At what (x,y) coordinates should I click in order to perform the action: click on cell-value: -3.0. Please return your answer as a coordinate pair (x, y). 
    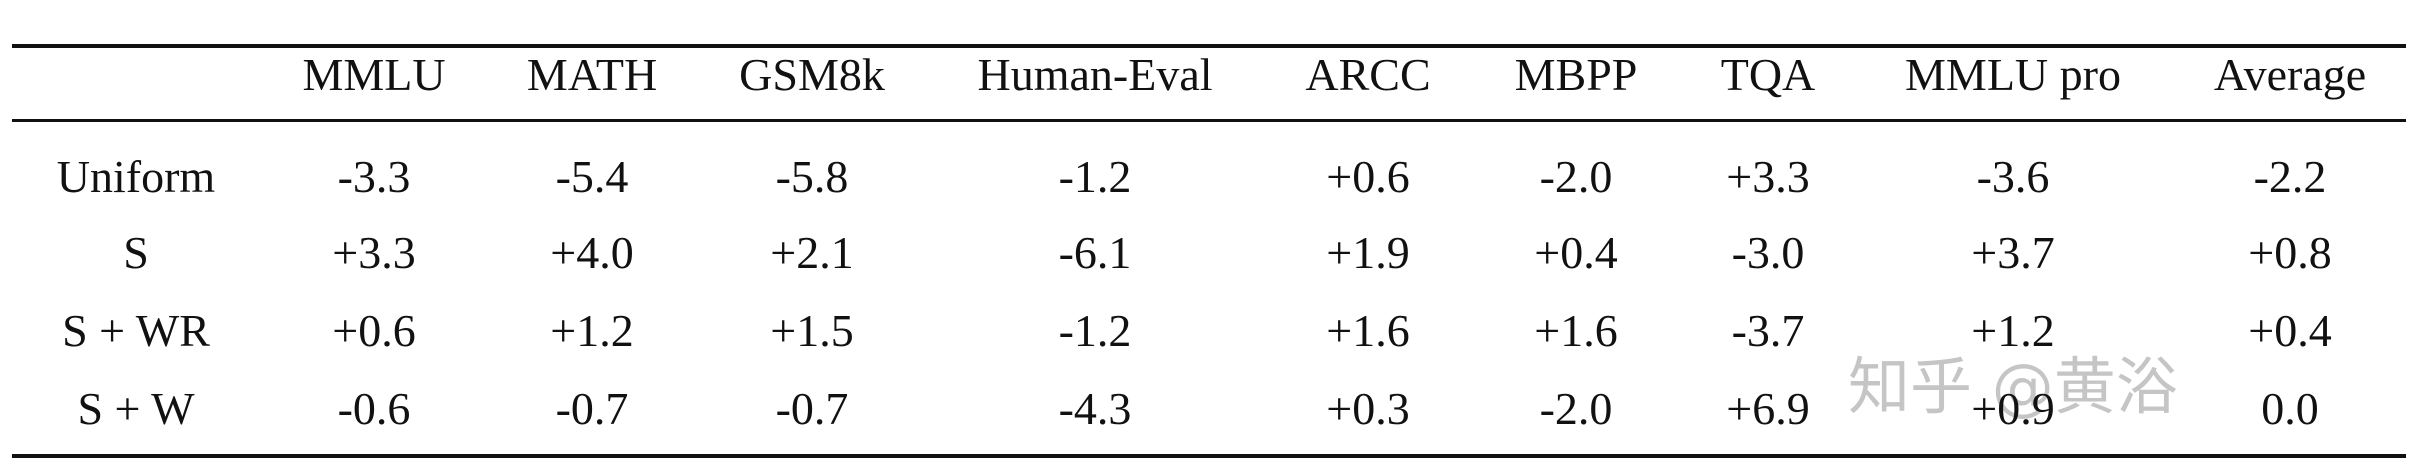
    Looking at the image, I should click on (1768, 252).